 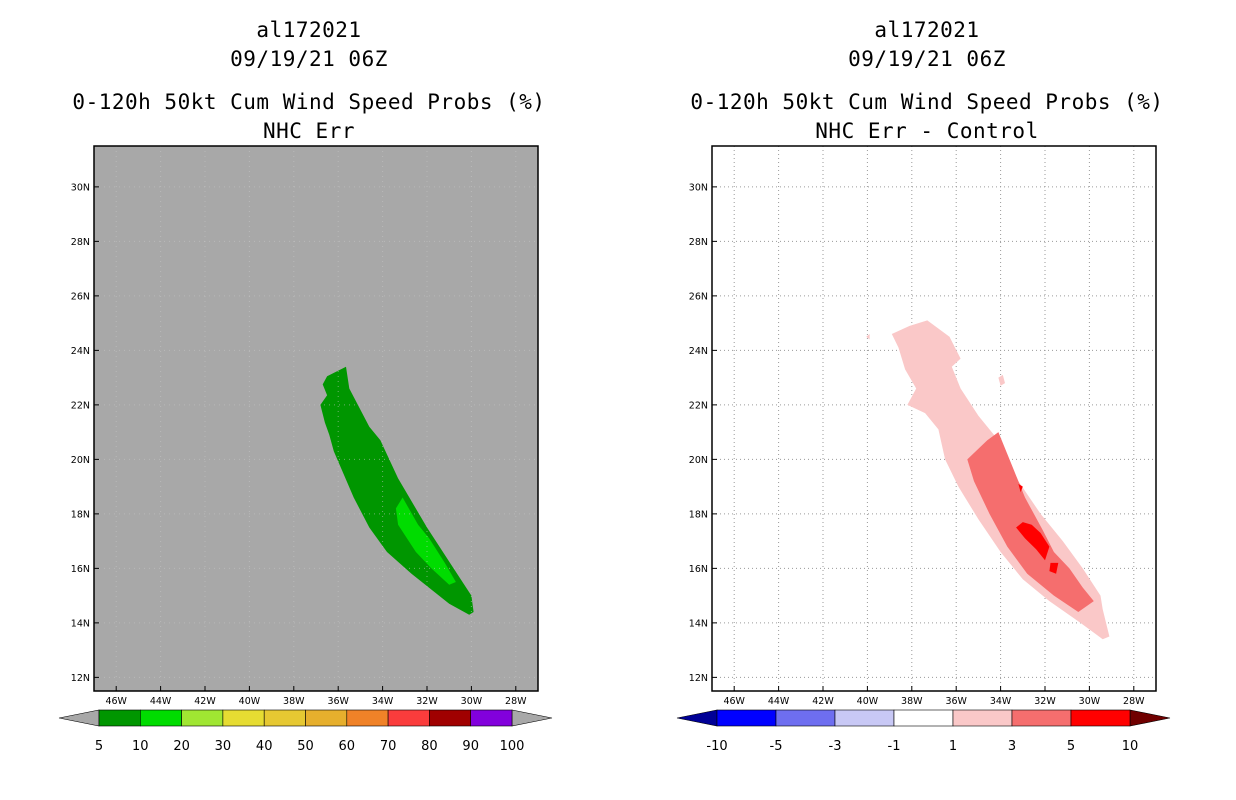 What do you see at coordinates (927, 131) in the screenshot?
I see `chart-subtitle: NHC Err - Control` at bounding box center [927, 131].